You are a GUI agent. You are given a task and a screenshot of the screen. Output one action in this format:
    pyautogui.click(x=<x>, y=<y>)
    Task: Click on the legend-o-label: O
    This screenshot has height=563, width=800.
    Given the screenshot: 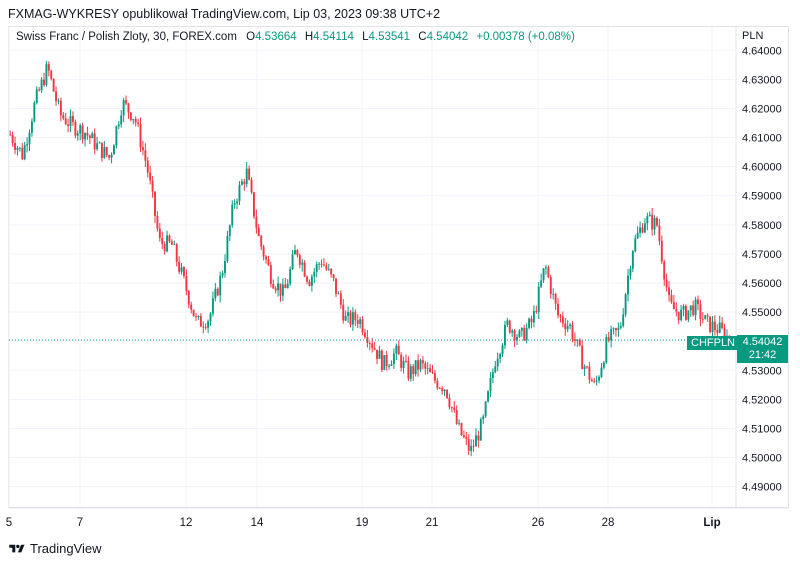 What is the action you would take?
    pyautogui.click(x=251, y=37)
    